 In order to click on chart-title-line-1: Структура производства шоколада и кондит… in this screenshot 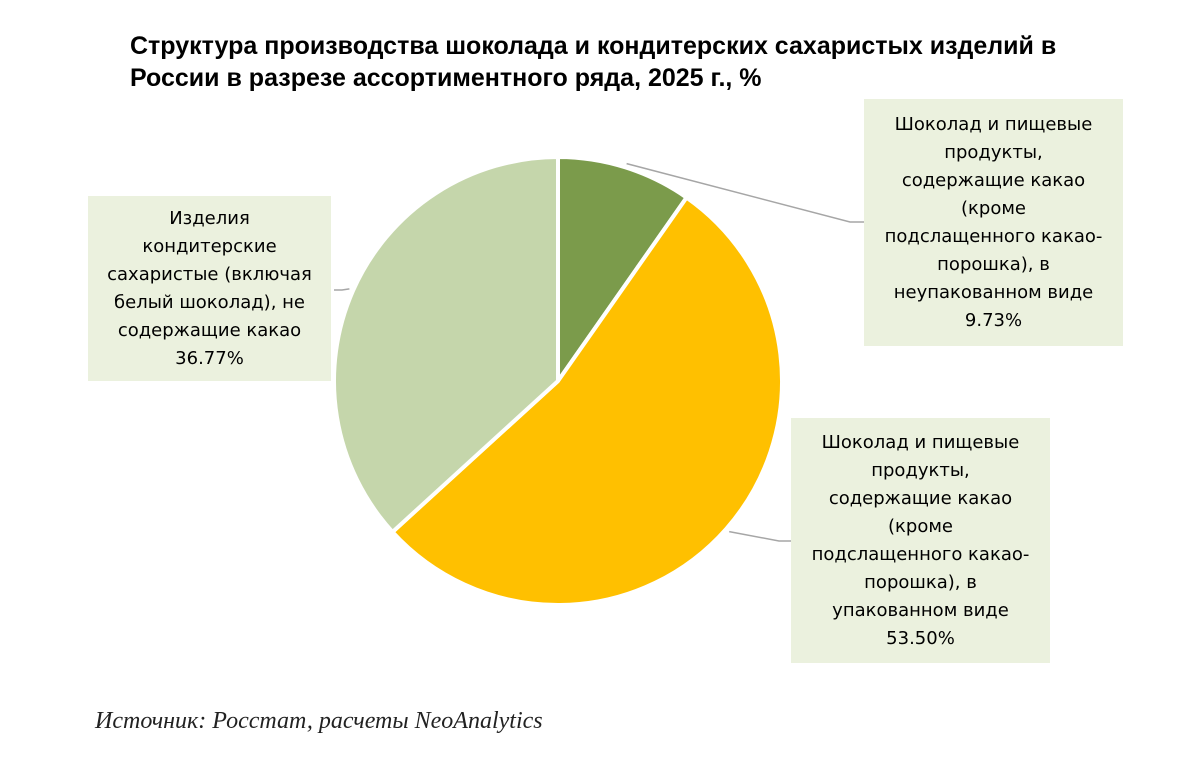, I will do `click(593, 46)`.